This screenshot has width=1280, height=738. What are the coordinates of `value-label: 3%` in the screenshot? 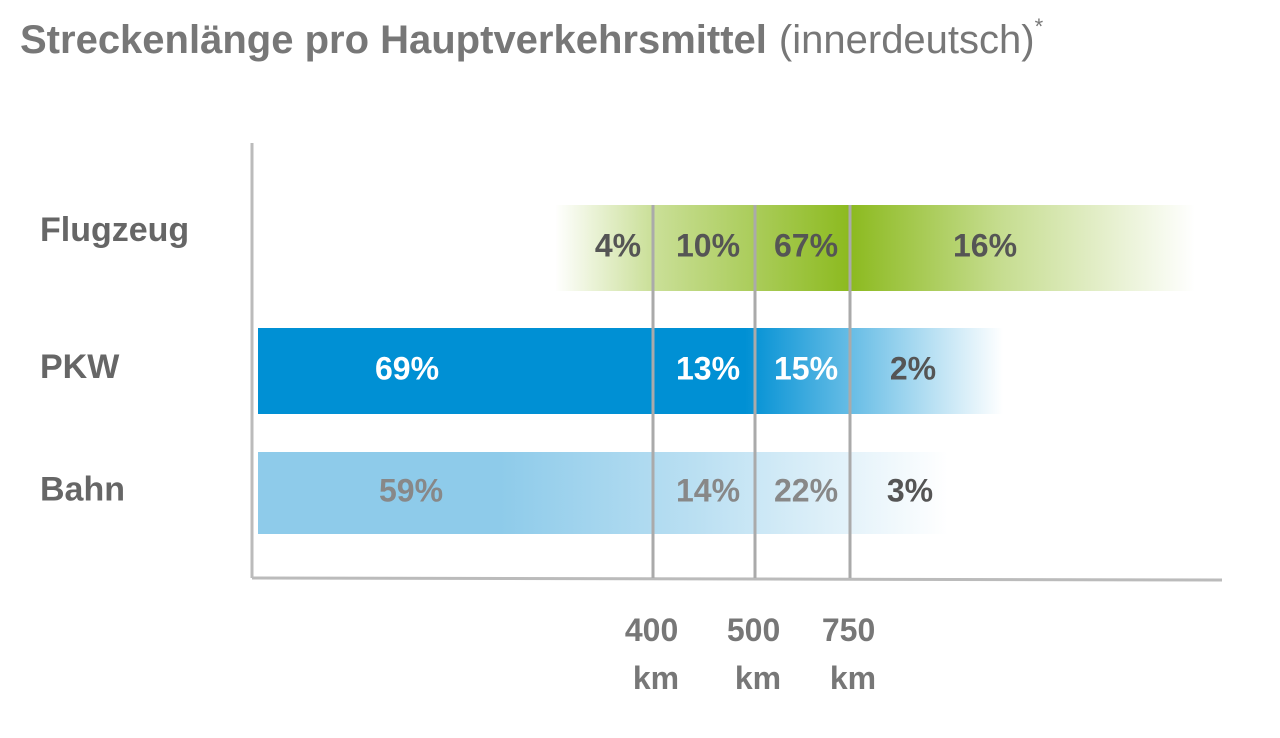 It's located at (910, 490).